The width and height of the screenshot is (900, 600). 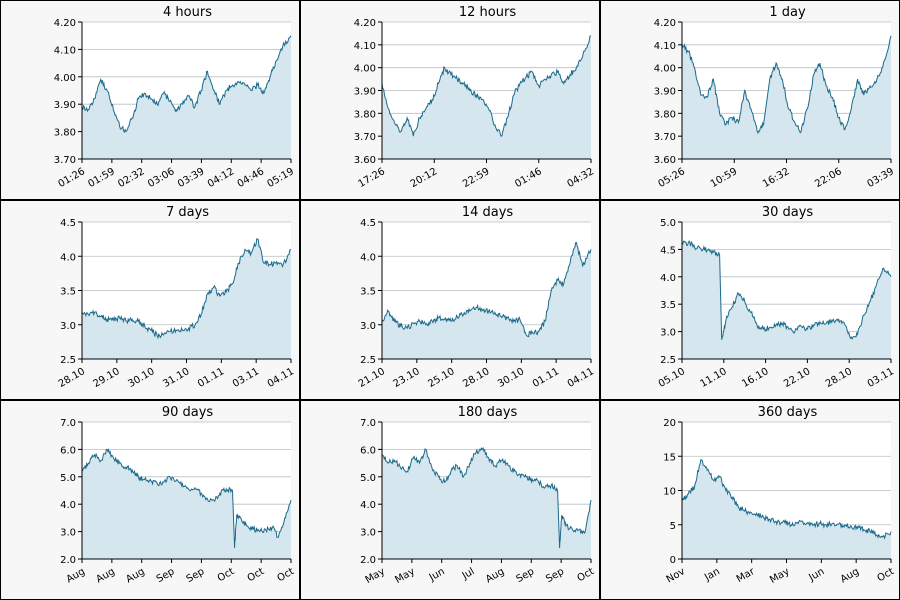 I want to click on chart-title: 1 day, so click(x=787, y=12).